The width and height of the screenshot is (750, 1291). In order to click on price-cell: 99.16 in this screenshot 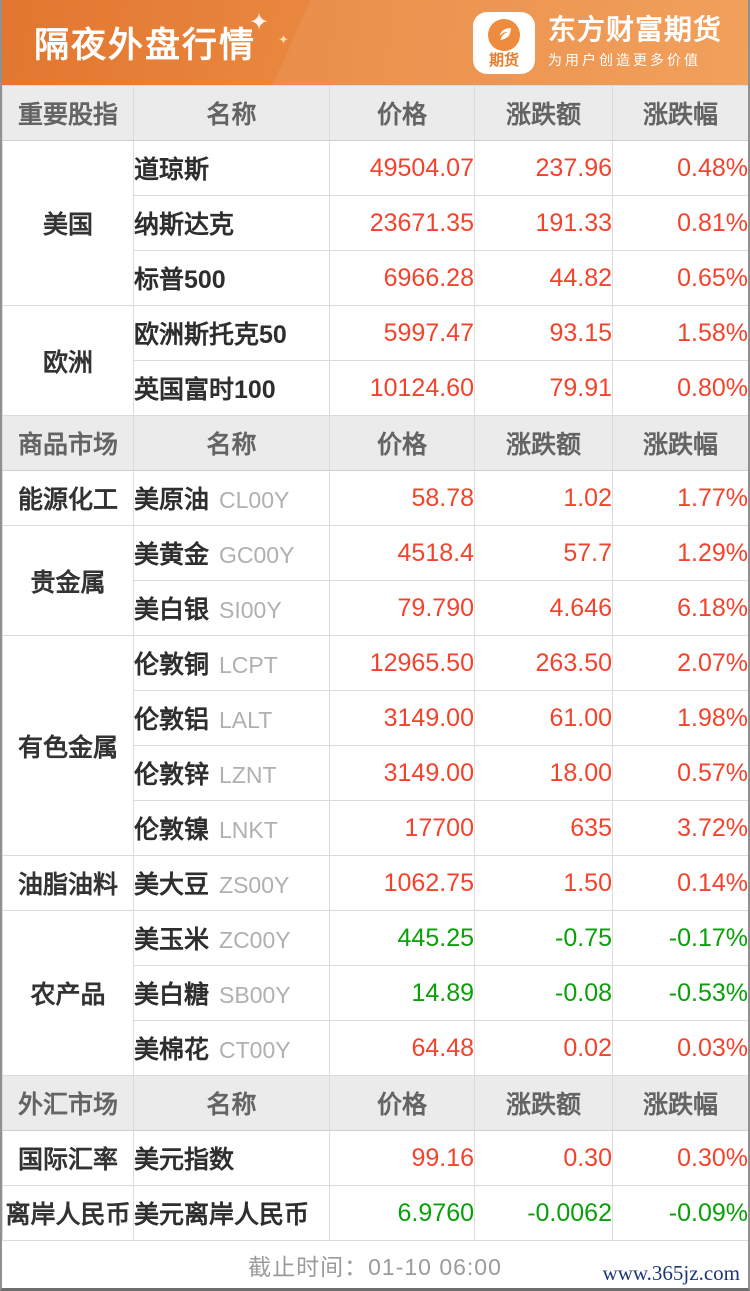, I will do `click(402, 1158)`.